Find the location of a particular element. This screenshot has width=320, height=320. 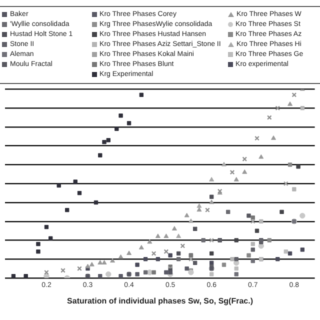

x-axis-title: Saturation of individual phases Sw, So, Sg(Frac.) is located at coordinates (160, 301).